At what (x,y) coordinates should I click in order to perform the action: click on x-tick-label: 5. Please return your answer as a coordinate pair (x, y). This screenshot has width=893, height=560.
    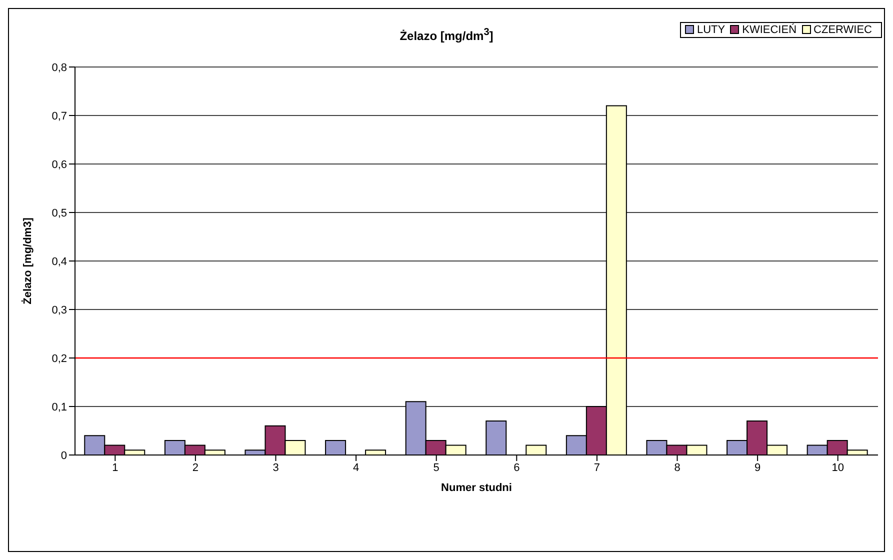
    Looking at the image, I should click on (436, 468).